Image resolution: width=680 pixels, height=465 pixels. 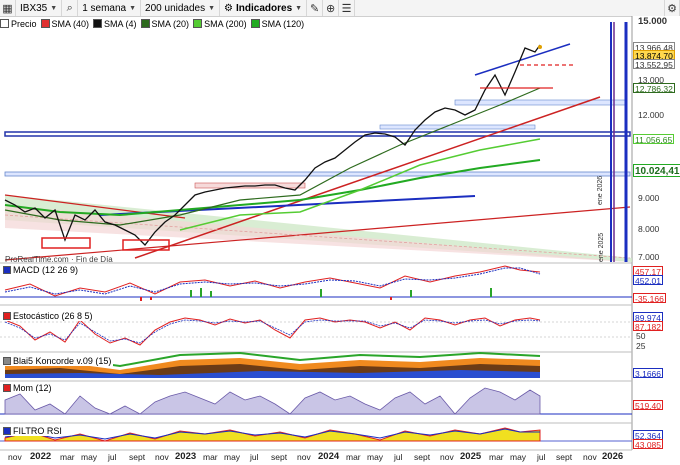 I want to click on sma120-line, so click(x=272, y=188).